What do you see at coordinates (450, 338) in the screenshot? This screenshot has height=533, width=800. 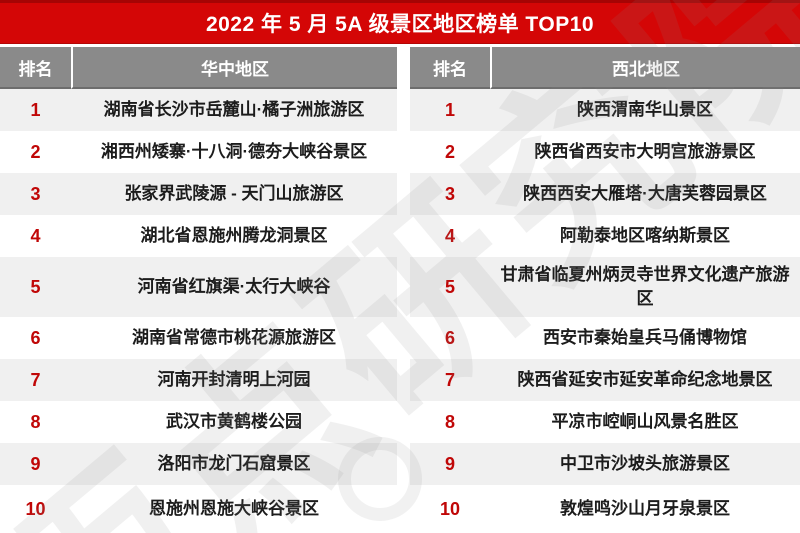 I see `right-rank-cell: 6` at bounding box center [450, 338].